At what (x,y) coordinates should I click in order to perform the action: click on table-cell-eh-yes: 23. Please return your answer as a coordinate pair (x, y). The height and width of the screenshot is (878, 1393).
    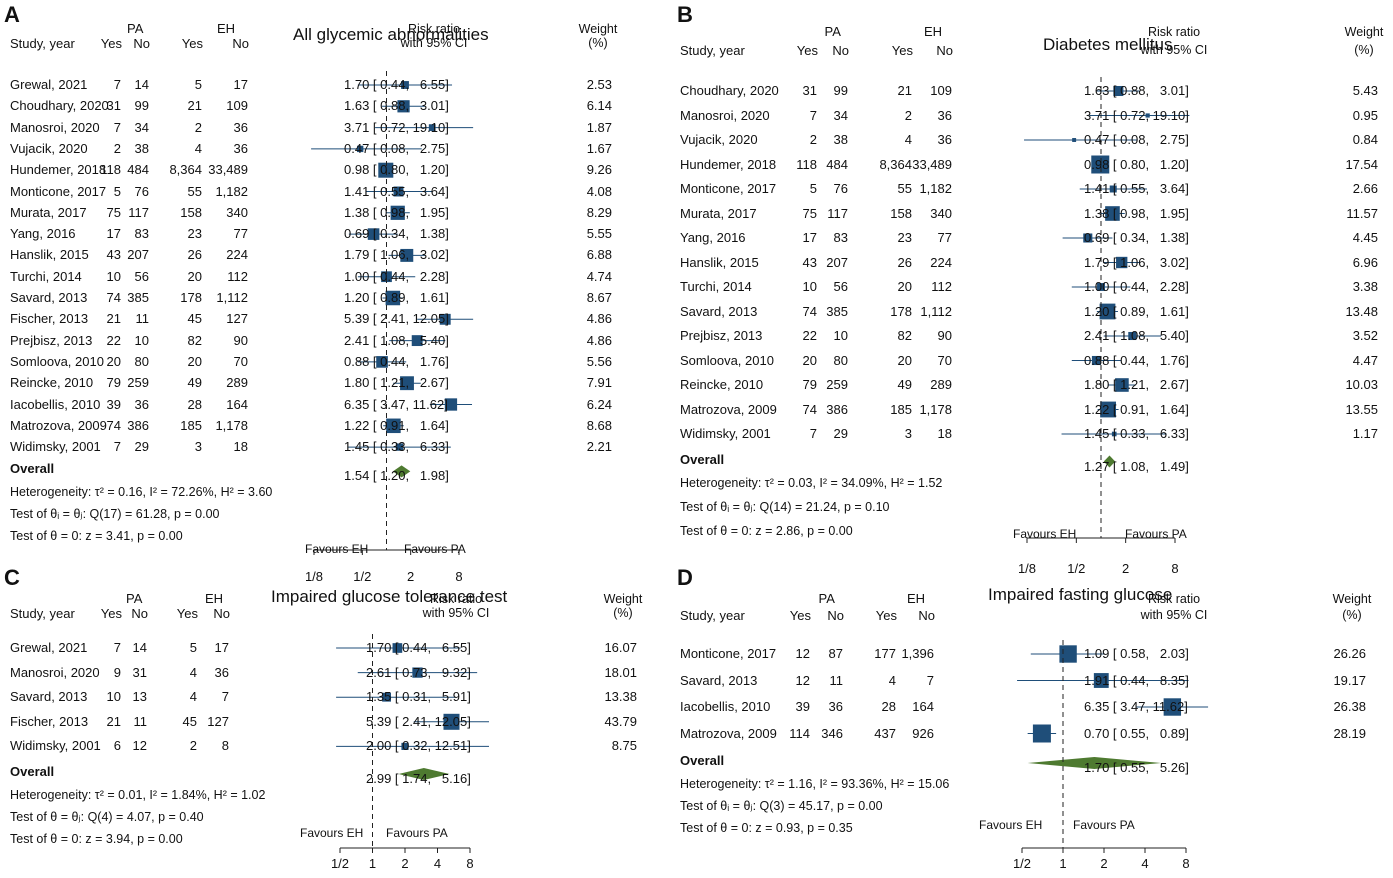
    Looking at the image, I should click on (904, 237).